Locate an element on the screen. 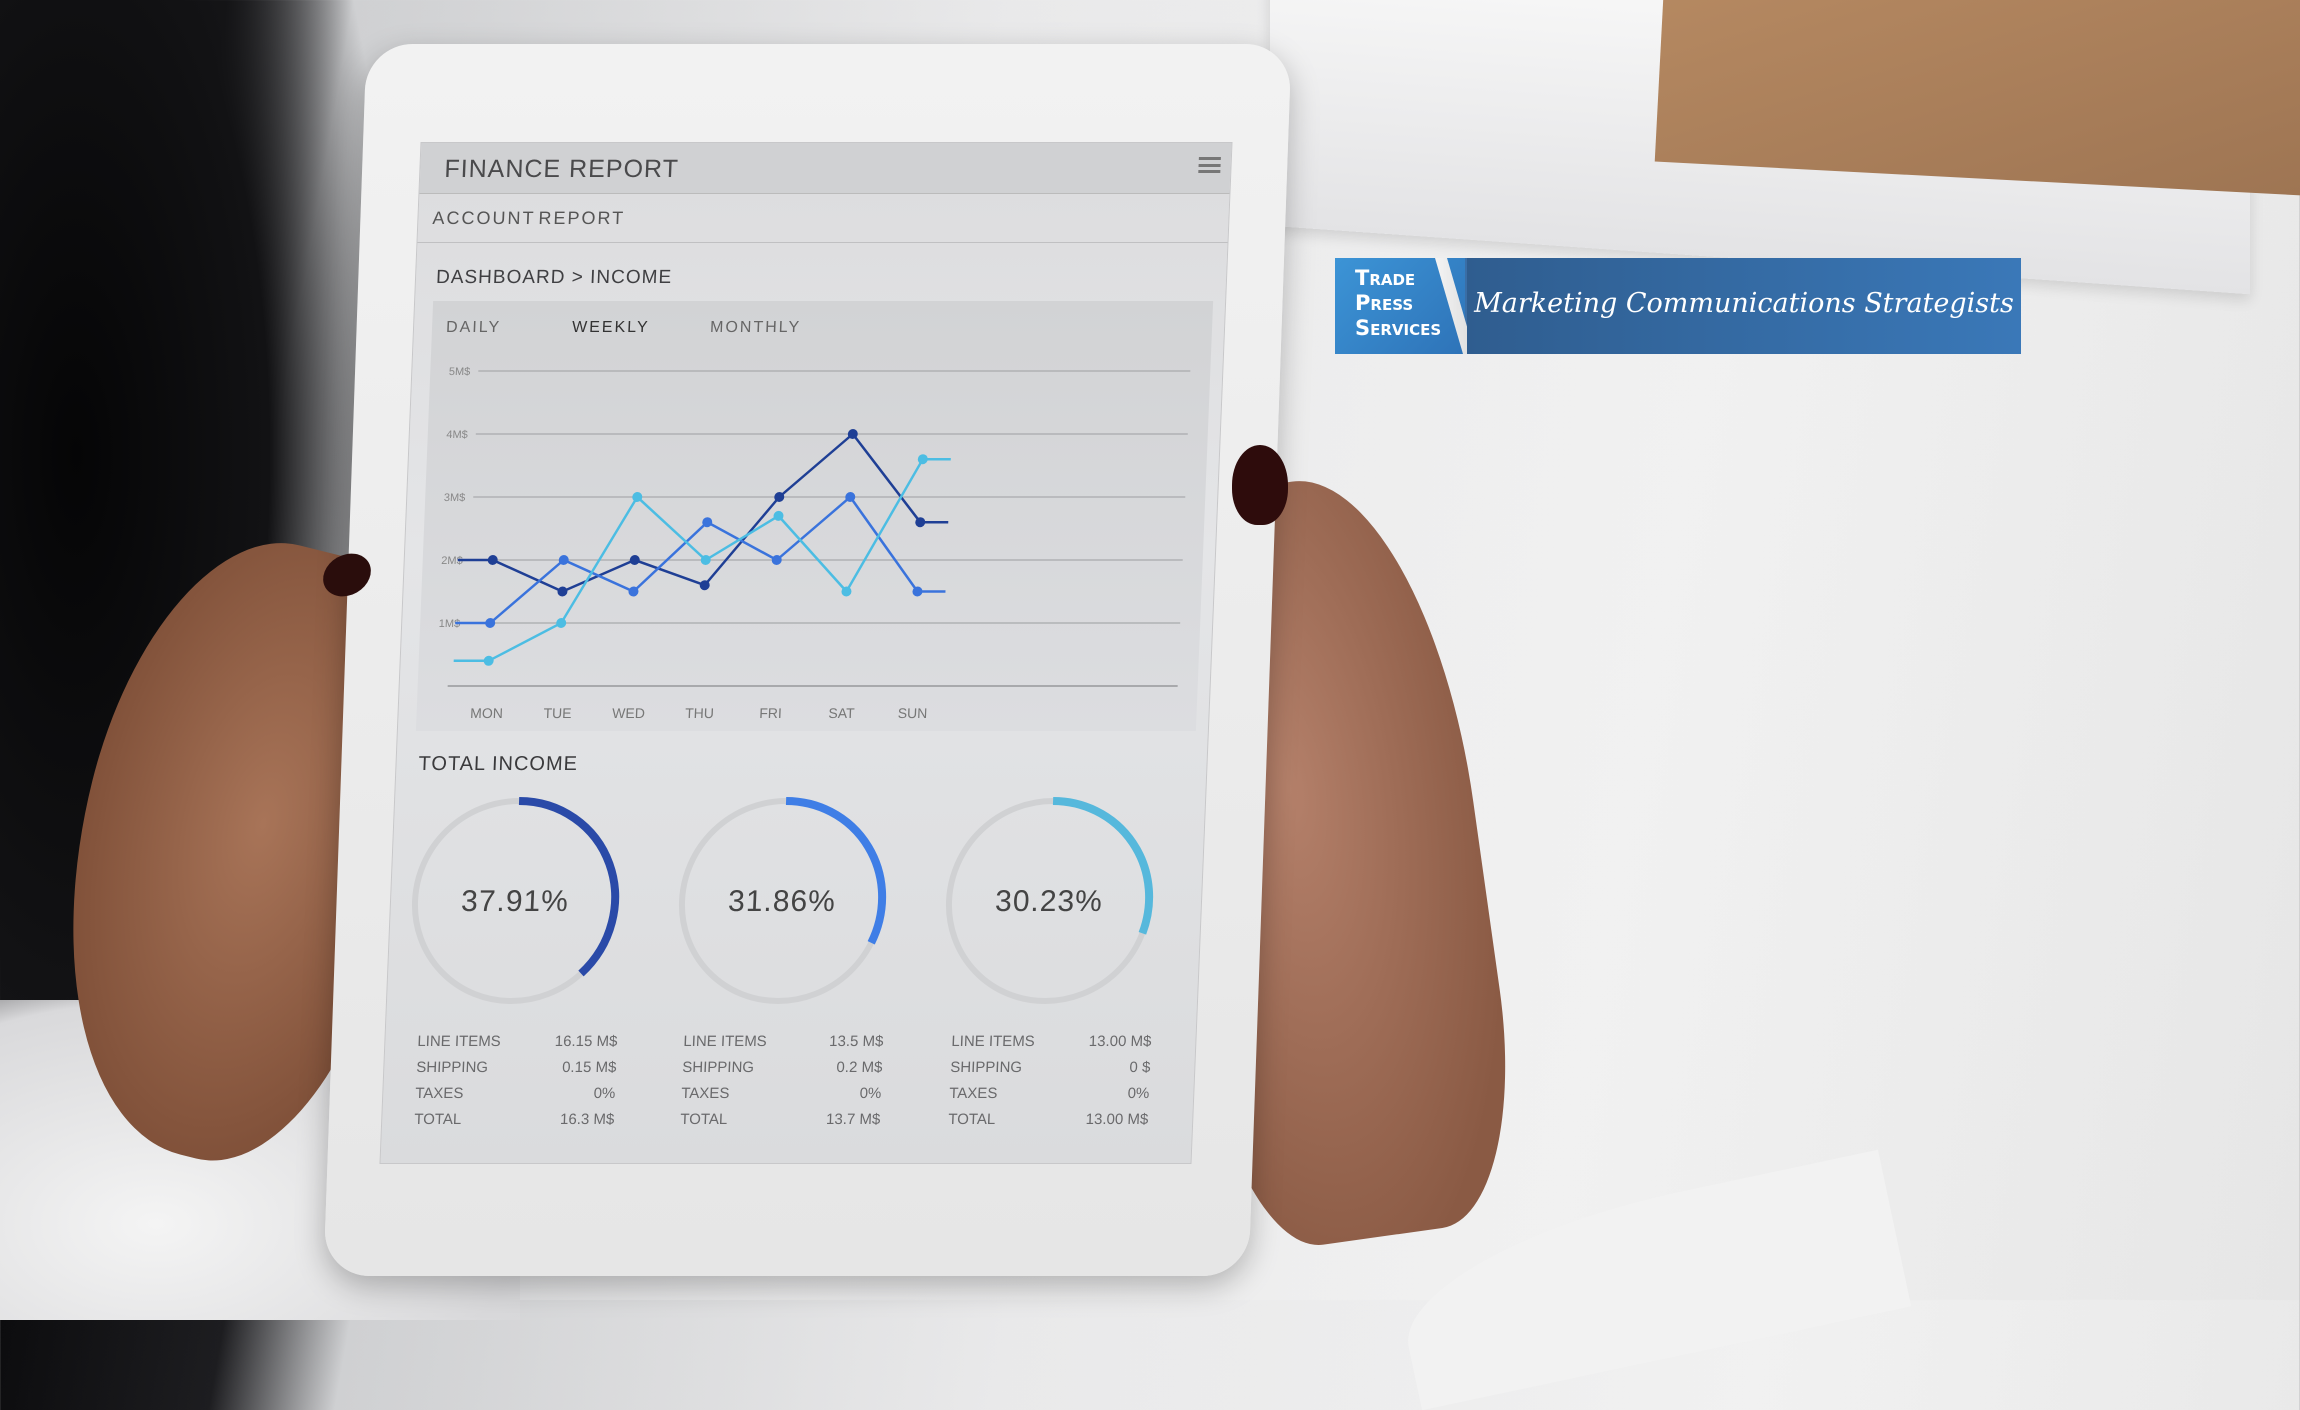  line-chart: 1M$ 2M$ 3M$ 4M$ 5M$ MON TUE WED THU FRI SAT SUN is located at coordinates (815, 543).